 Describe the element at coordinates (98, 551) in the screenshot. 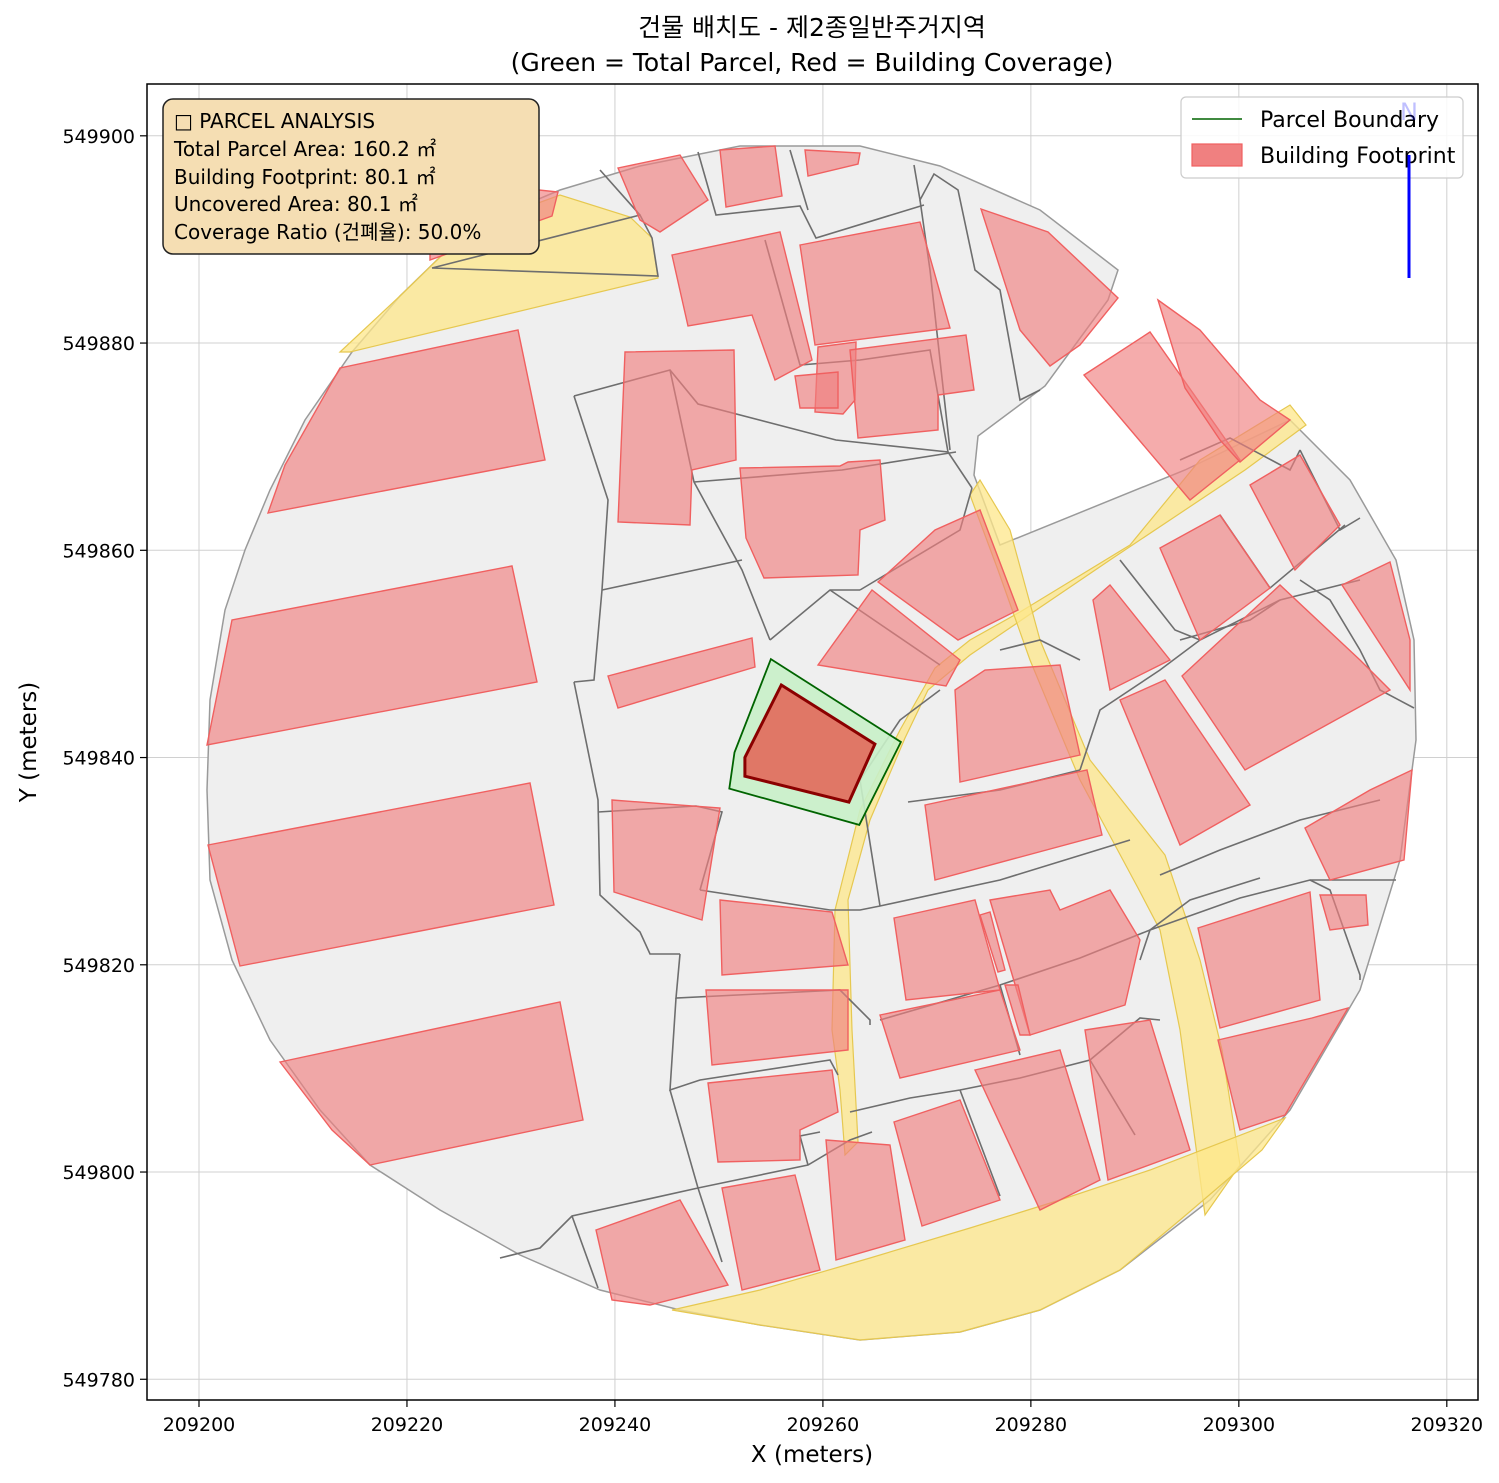

I see `y-tick-label: 549860` at that location.